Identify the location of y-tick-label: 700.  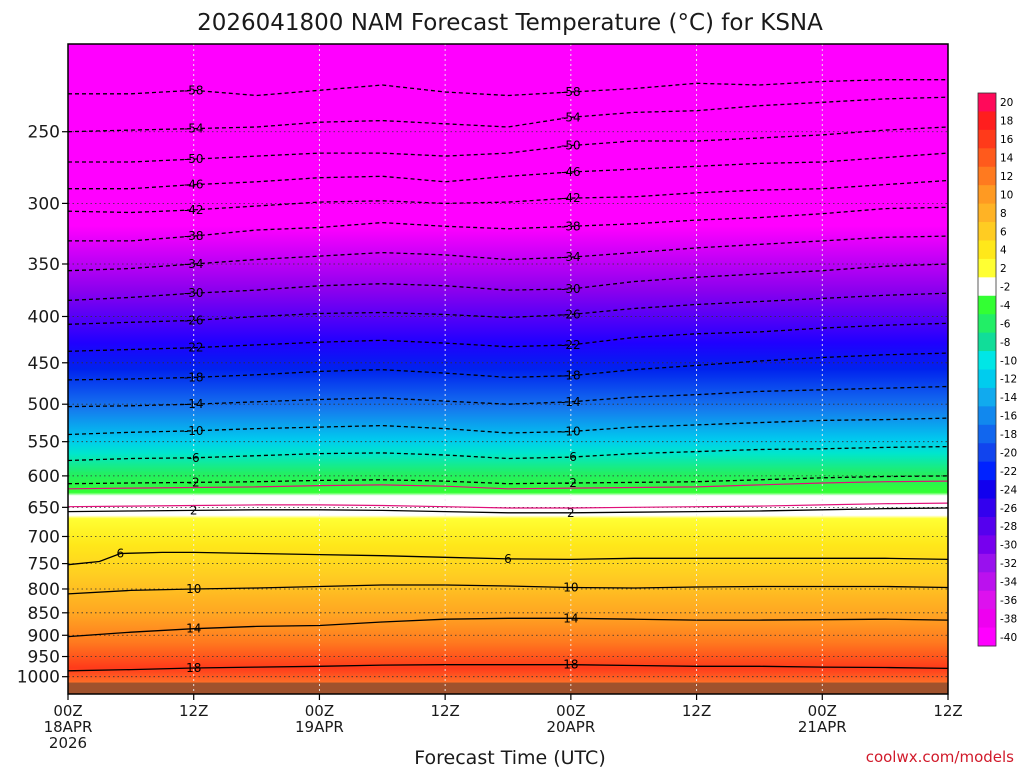
(44, 537).